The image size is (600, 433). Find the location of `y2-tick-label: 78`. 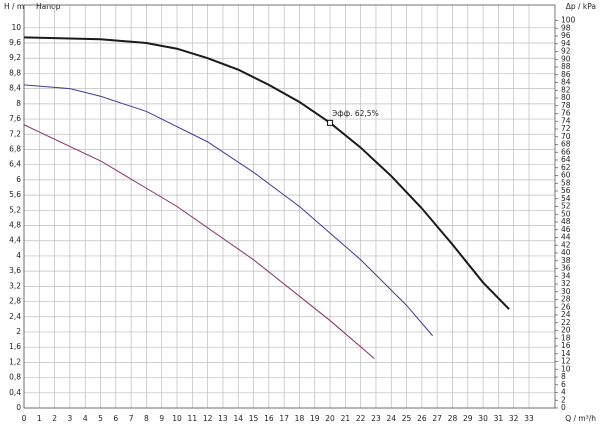

y2-tick-label: 78 is located at coordinates (566, 105).